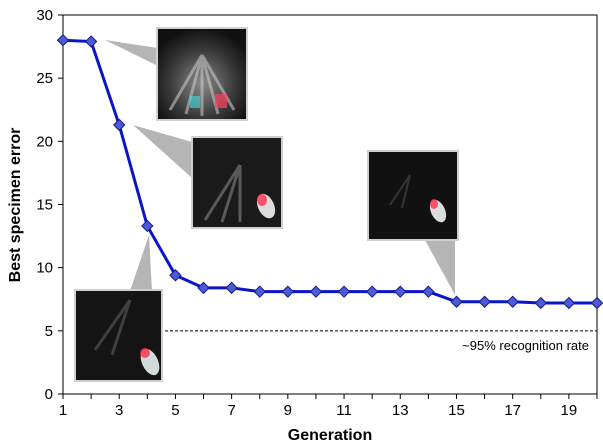  I want to click on thumbnail-gen15, so click(413, 195).